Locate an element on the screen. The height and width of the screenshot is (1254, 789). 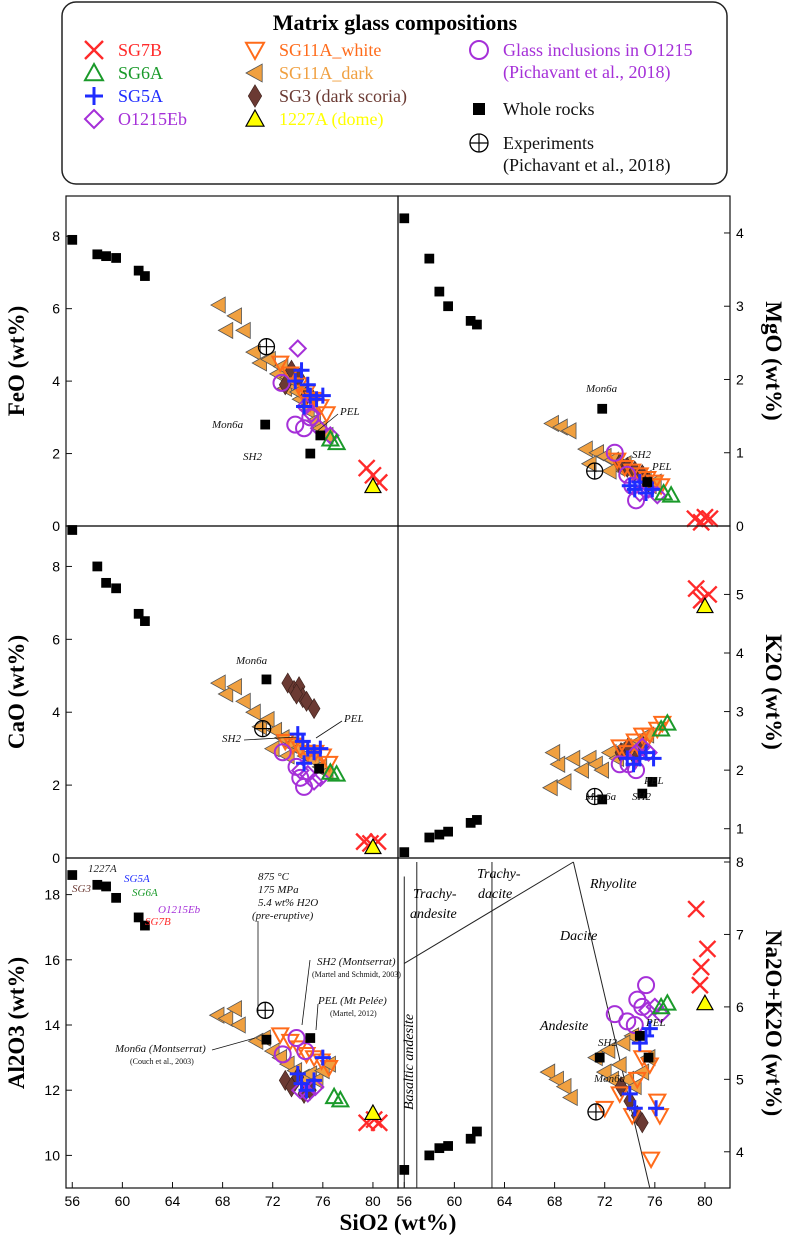
markers-tas is located at coordinates (558, 1037).